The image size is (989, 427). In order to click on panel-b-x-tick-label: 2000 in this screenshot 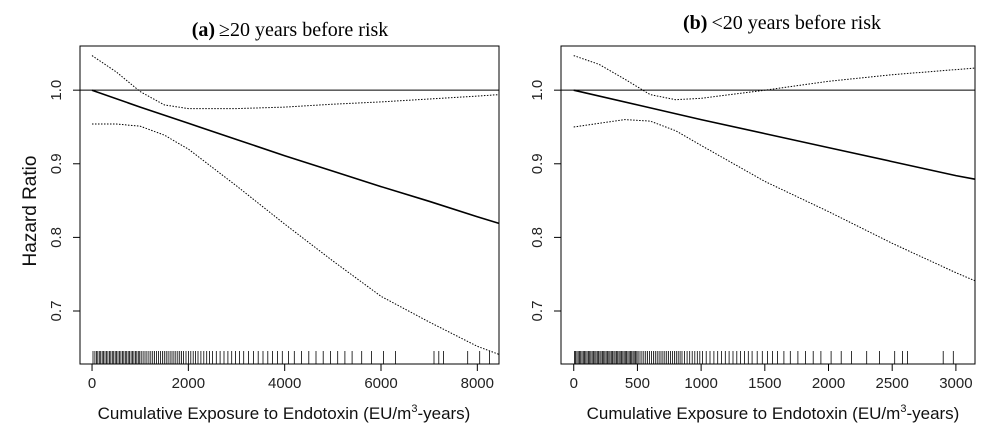, I will do `click(828, 383)`.